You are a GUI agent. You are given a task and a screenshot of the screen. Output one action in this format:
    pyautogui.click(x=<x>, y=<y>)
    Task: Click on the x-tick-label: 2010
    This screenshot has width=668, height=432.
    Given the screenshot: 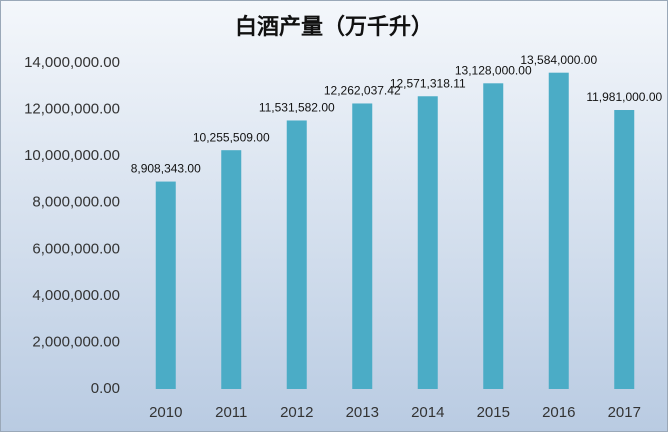 What is the action you would take?
    pyautogui.click(x=165, y=412)
    